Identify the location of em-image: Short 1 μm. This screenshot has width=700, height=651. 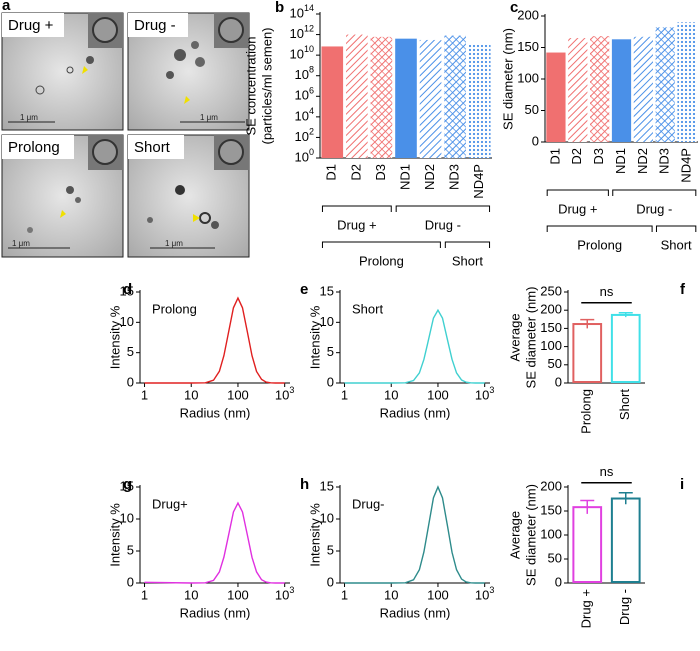
(188, 196).